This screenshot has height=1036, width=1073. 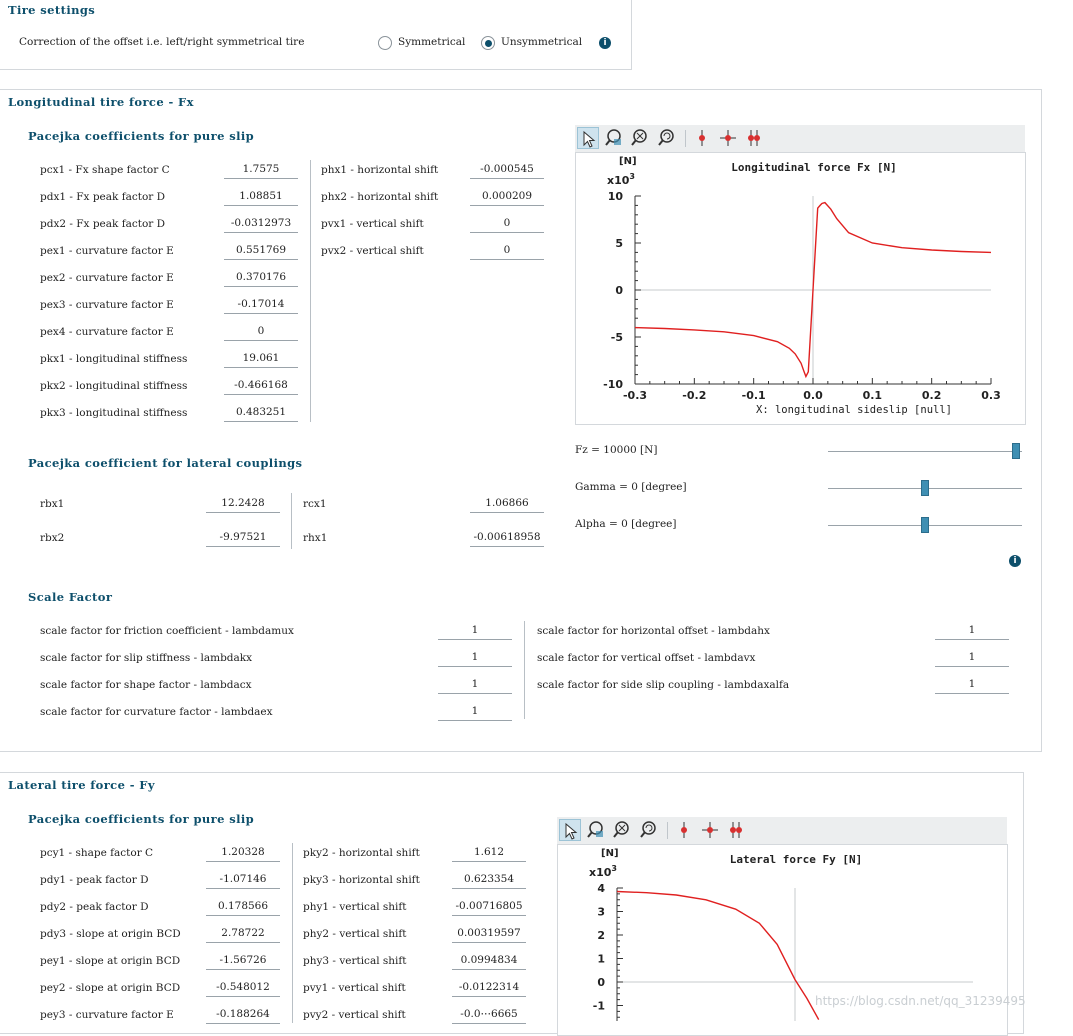 I want to click on tire-settings-title: Tire settings, so click(x=52, y=10).